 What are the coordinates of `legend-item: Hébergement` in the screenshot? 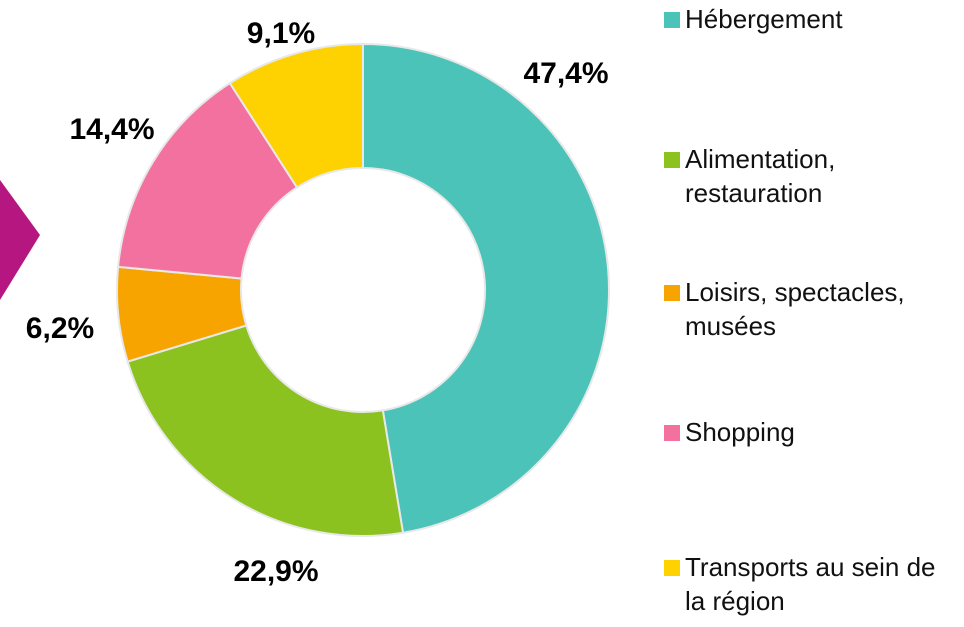 It's located at (810, 19).